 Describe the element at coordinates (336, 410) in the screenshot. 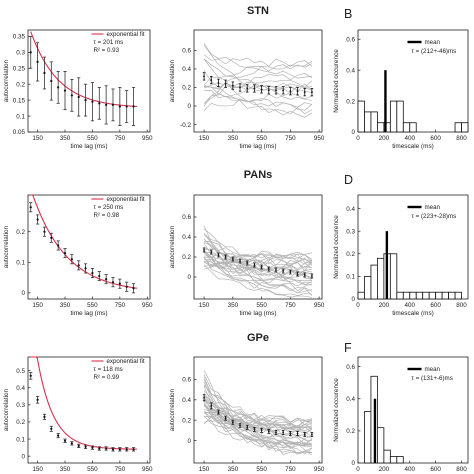

I see `y-axis-label: Normalized occurence` at that location.